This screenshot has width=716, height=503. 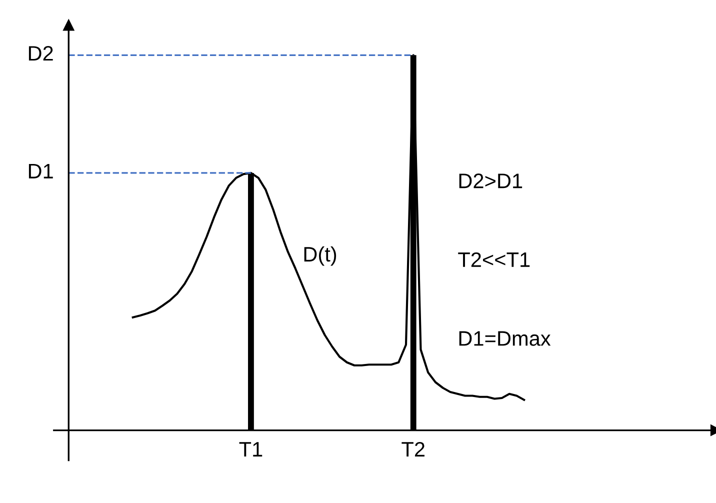 What do you see at coordinates (250, 449) in the screenshot?
I see `x-tick-label: T1` at bounding box center [250, 449].